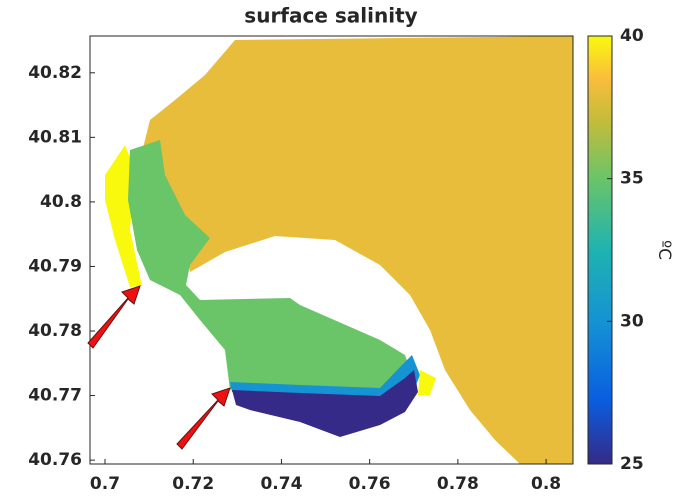 The height and width of the screenshot is (501, 679). What do you see at coordinates (370, 484) in the screenshot?
I see `x-tick-label: 0.76` at bounding box center [370, 484].